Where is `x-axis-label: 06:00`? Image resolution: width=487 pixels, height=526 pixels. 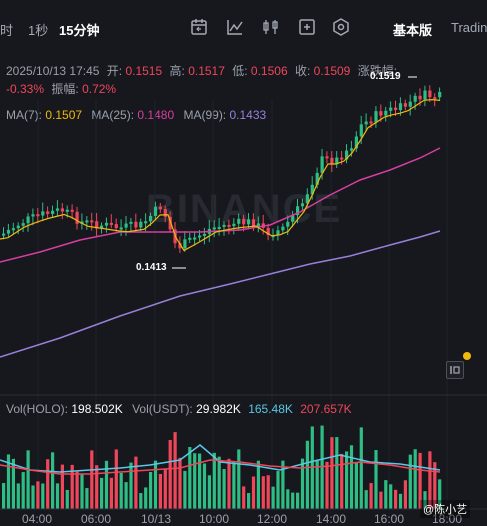
x-axis-label: 06:00 is located at coordinates (96, 519).